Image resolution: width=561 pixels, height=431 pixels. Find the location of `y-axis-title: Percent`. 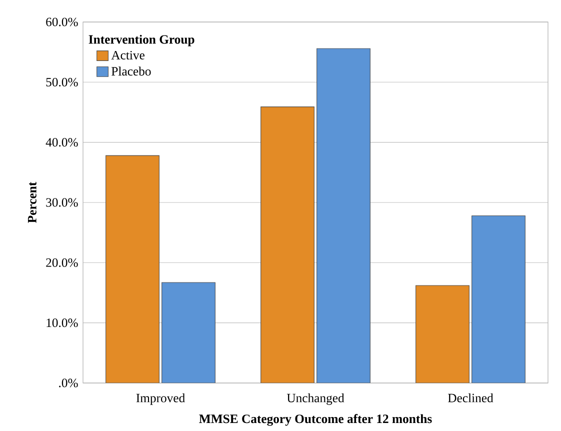

y-axis-title: Percent is located at coordinates (32, 202).